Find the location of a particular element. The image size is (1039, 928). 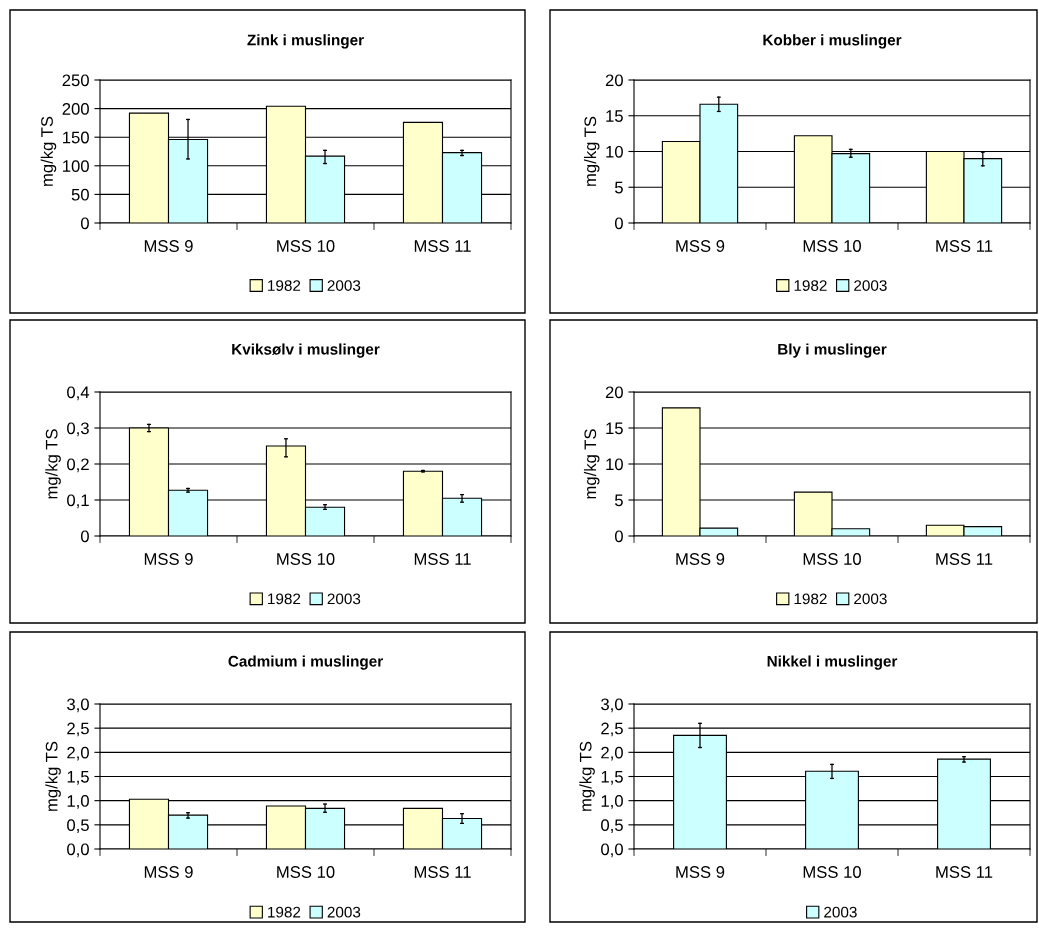

chart-title: Cadmium i muslinger is located at coordinates (305, 662).